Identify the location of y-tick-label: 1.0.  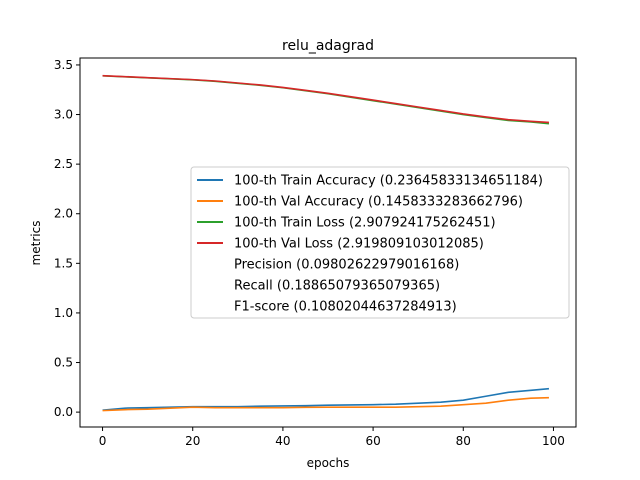
(63, 313).